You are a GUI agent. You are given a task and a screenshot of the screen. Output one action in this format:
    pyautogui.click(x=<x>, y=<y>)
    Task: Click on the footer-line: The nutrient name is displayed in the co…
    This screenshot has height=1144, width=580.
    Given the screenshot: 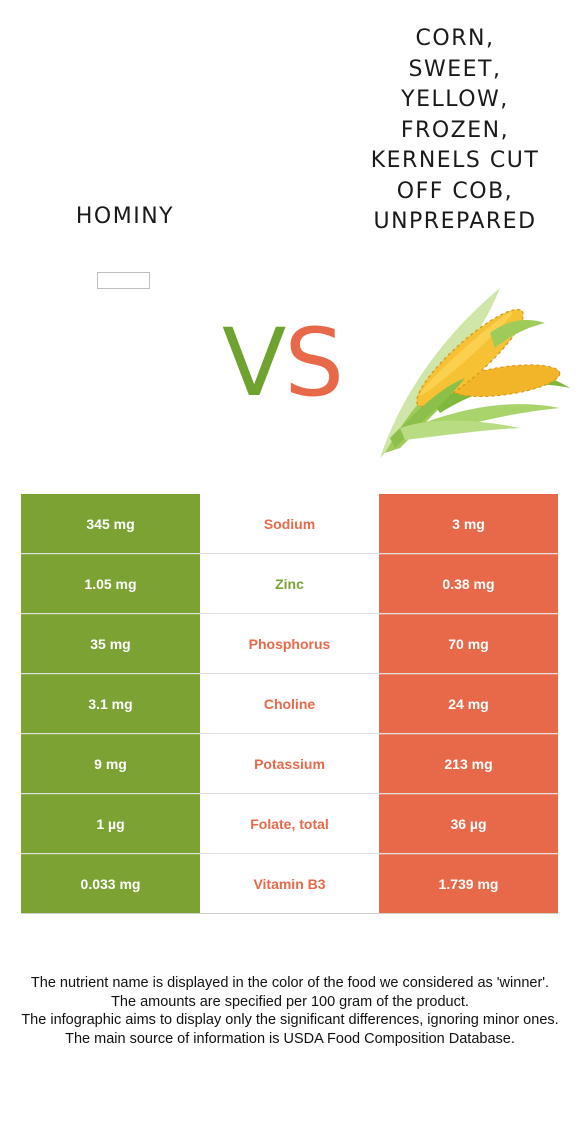 What is the action you would take?
    pyautogui.click(x=290, y=983)
    